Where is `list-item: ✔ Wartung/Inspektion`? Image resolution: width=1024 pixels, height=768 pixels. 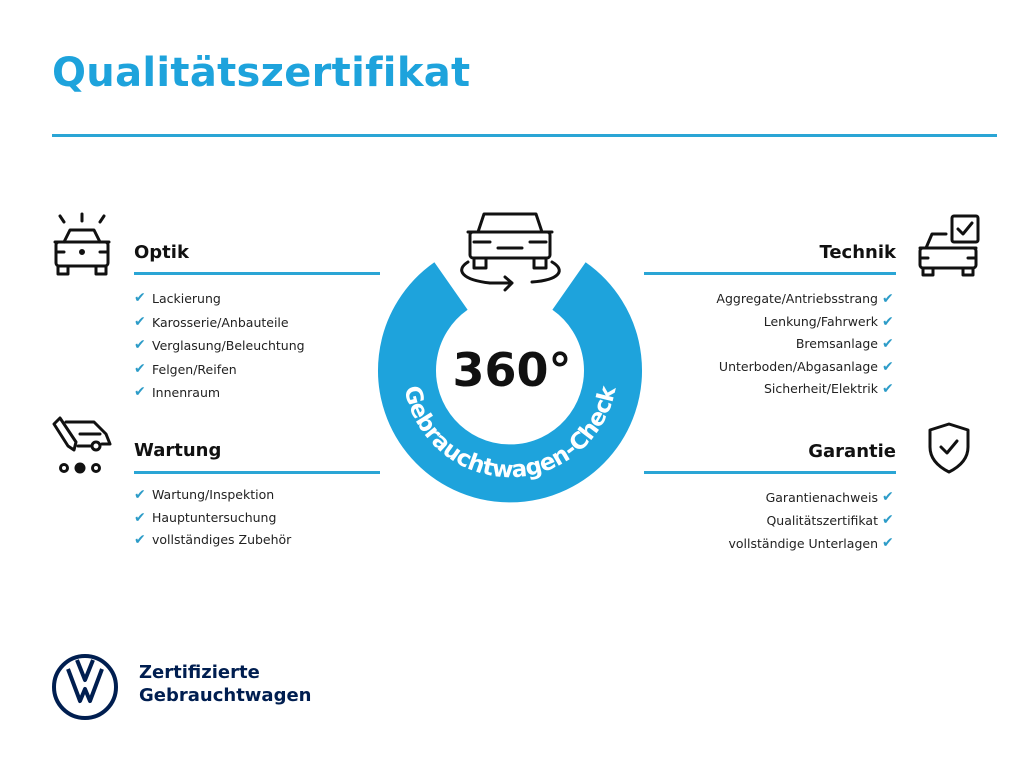 list-item: ✔ Wartung/Inspektion is located at coordinates (212, 495).